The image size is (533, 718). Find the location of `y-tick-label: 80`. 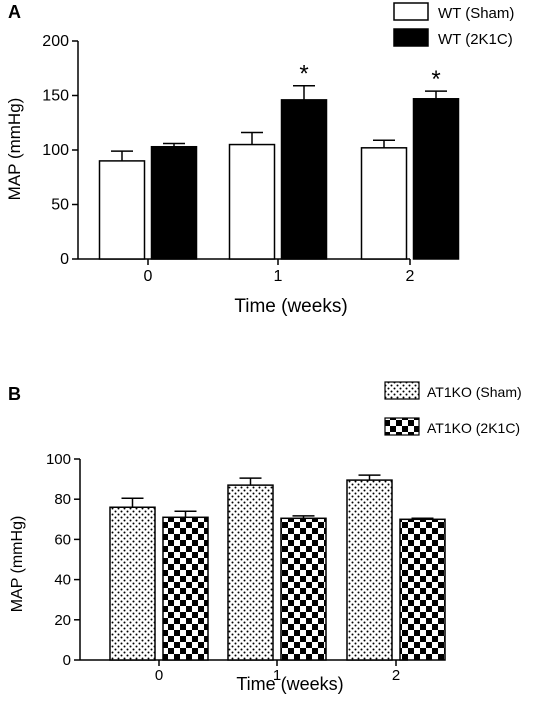

y-tick-label: 80 is located at coordinates (62, 499).